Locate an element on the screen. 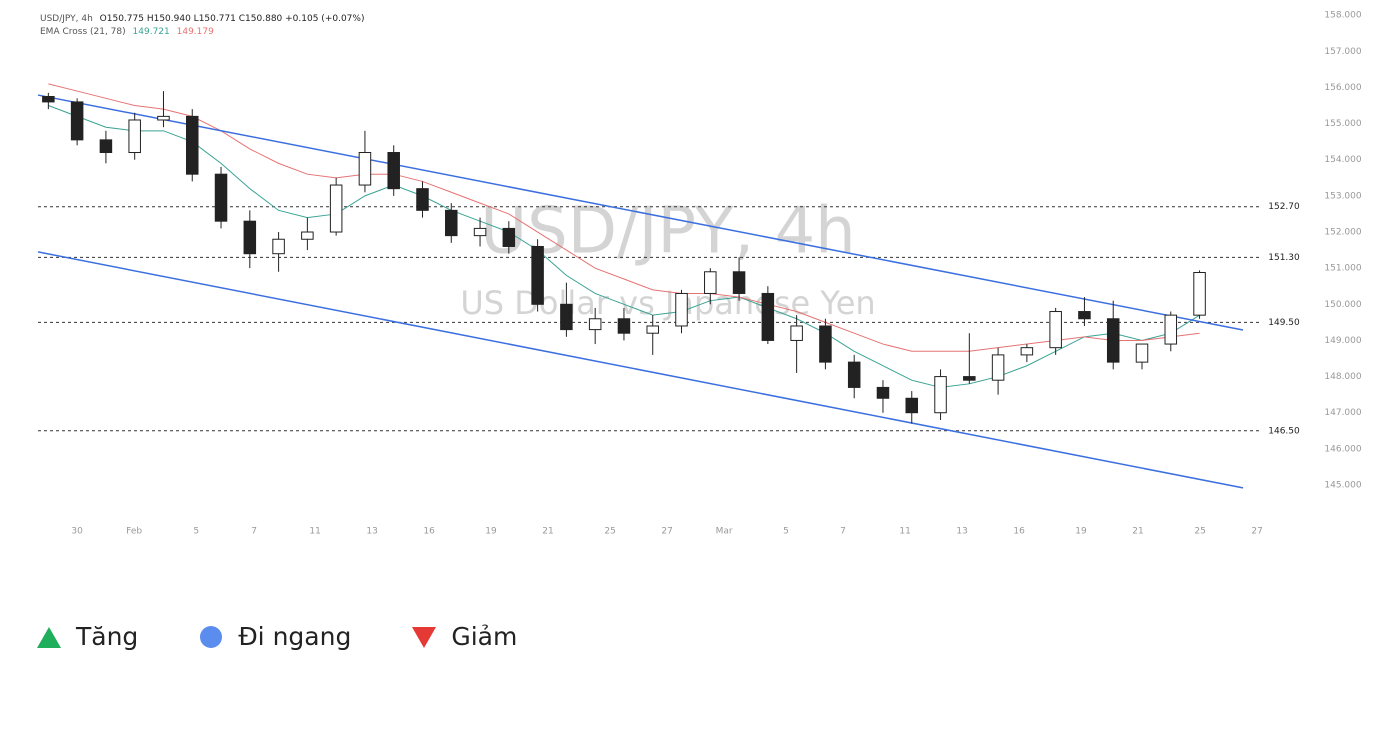  legend: Tăng Đi ngang Giảm is located at coordinates (276, 636).